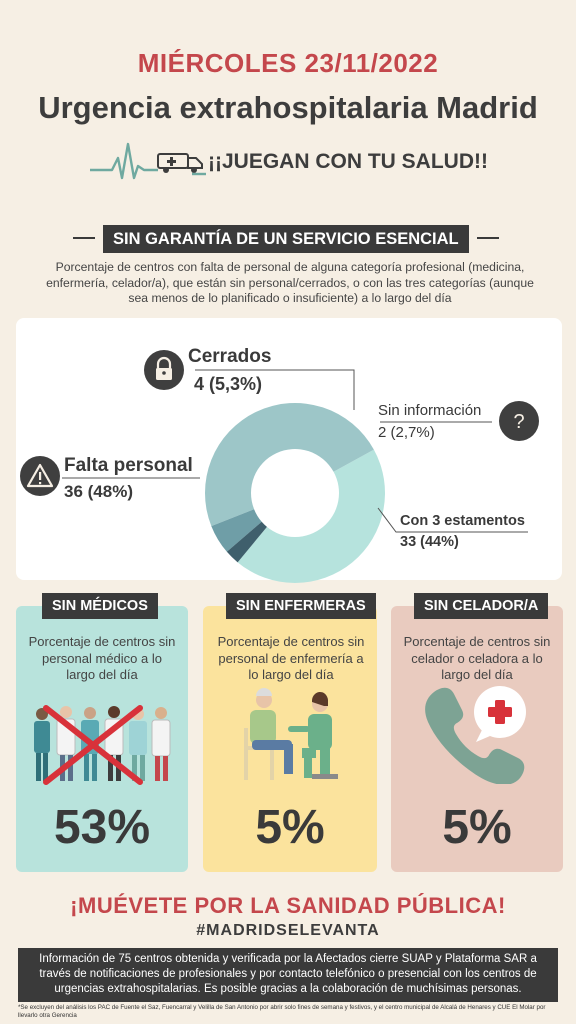 This screenshot has height=1024, width=576. What do you see at coordinates (230, 356) in the screenshot?
I see `cerrados-label: Cerrados` at bounding box center [230, 356].